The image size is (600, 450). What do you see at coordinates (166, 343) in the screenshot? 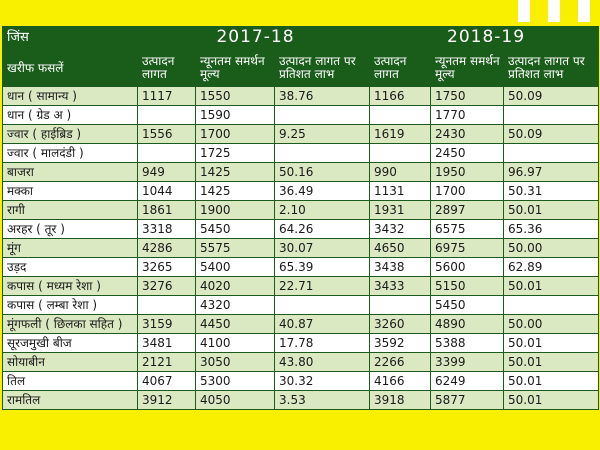
I see `cost-2017-18-cell: 3481` at bounding box center [166, 343].